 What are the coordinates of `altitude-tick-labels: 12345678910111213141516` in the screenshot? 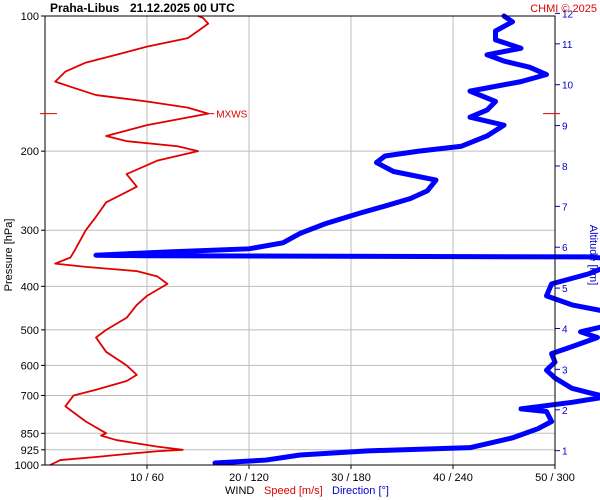 It's located at (564, 233).